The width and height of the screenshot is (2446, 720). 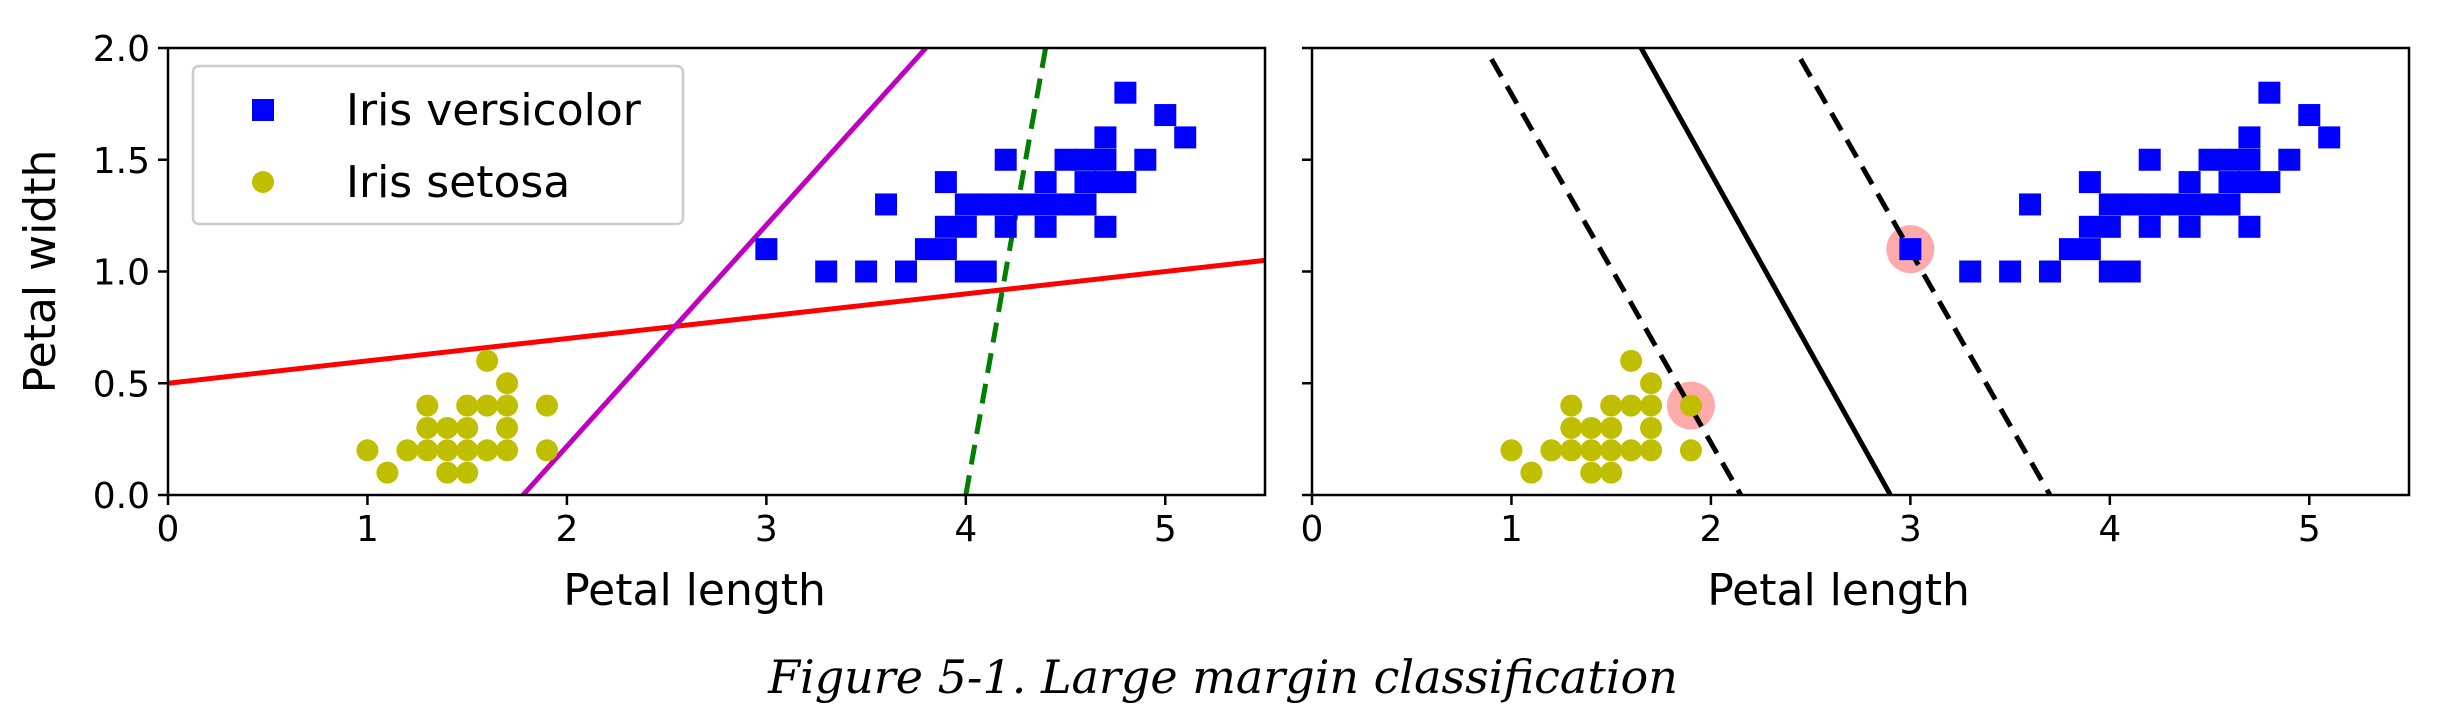 What do you see at coordinates (263, 110) in the screenshot?
I see `legend-square-marker` at bounding box center [263, 110].